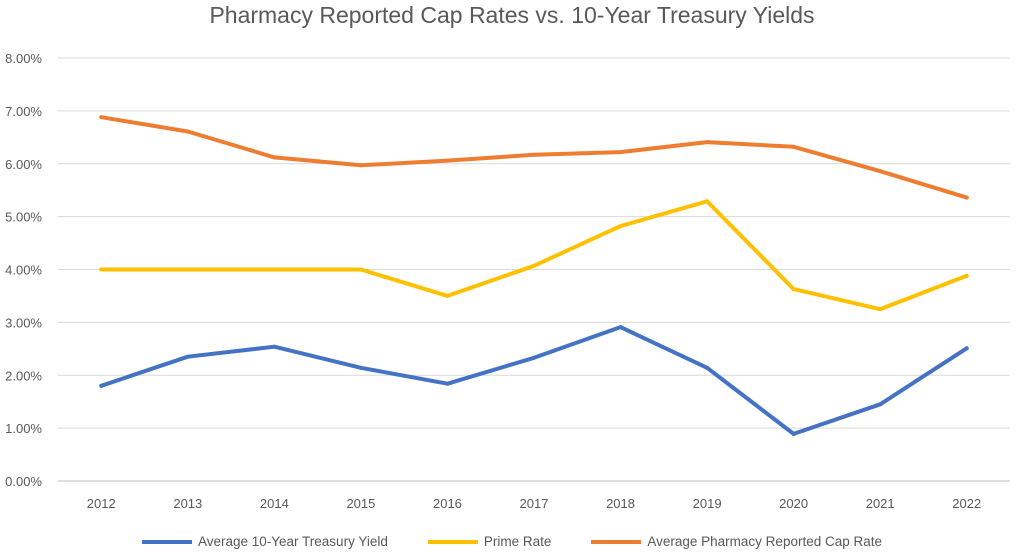 The width and height of the screenshot is (1024, 553). Describe the element at coordinates (360, 503) in the screenshot. I see `x-tick-label: 2015` at that location.